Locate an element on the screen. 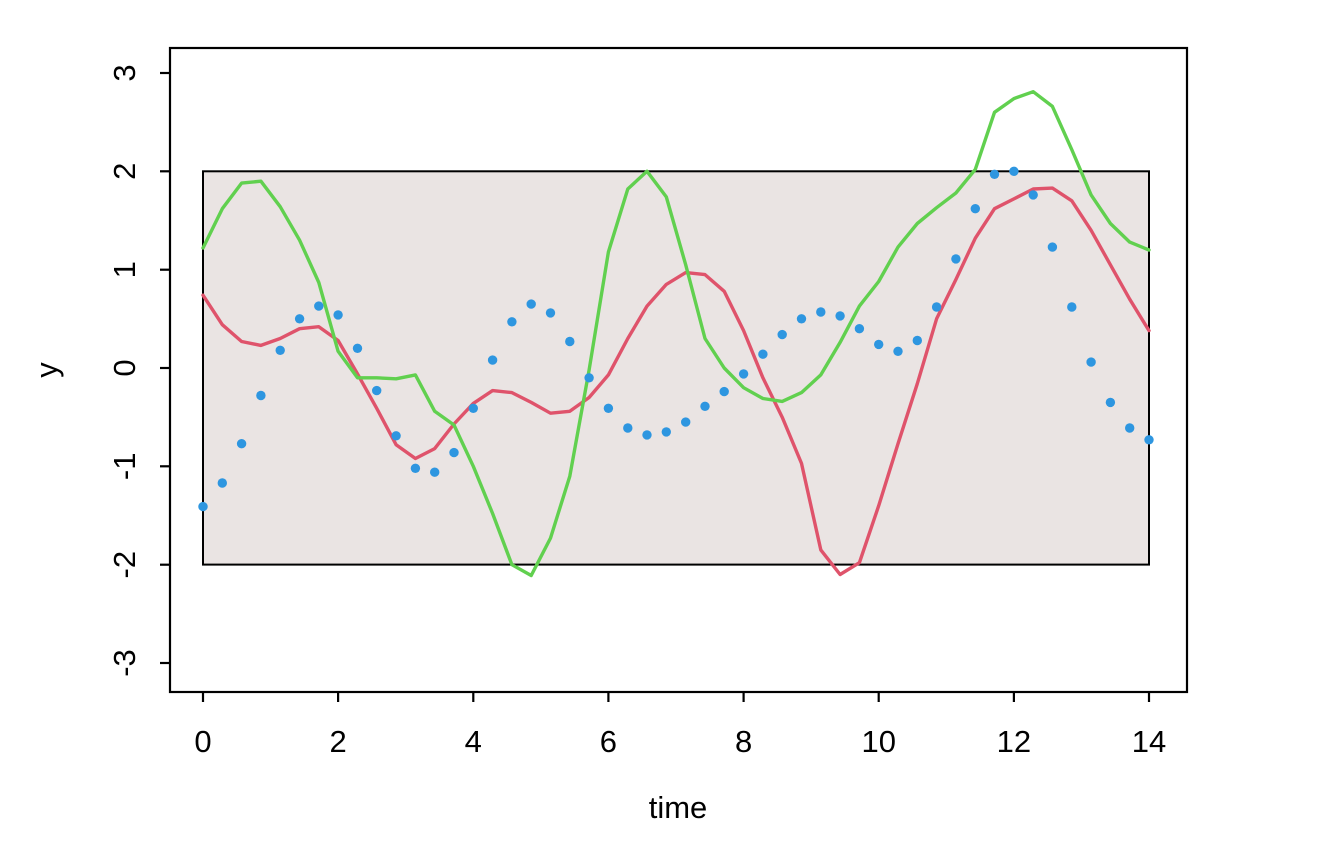 The width and height of the screenshot is (1331, 841). x-tick-label: 2 is located at coordinates (337, 741).